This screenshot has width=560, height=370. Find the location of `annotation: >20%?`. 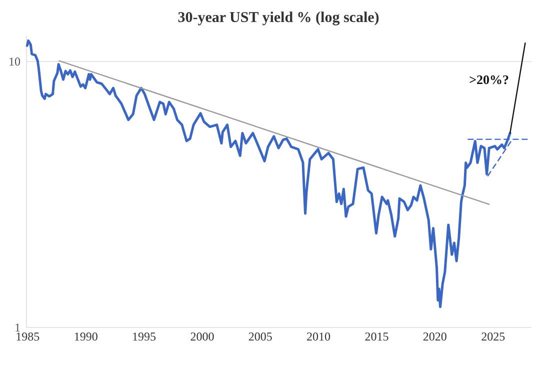

annotation: >20%? is located at coordinates (489, 79).